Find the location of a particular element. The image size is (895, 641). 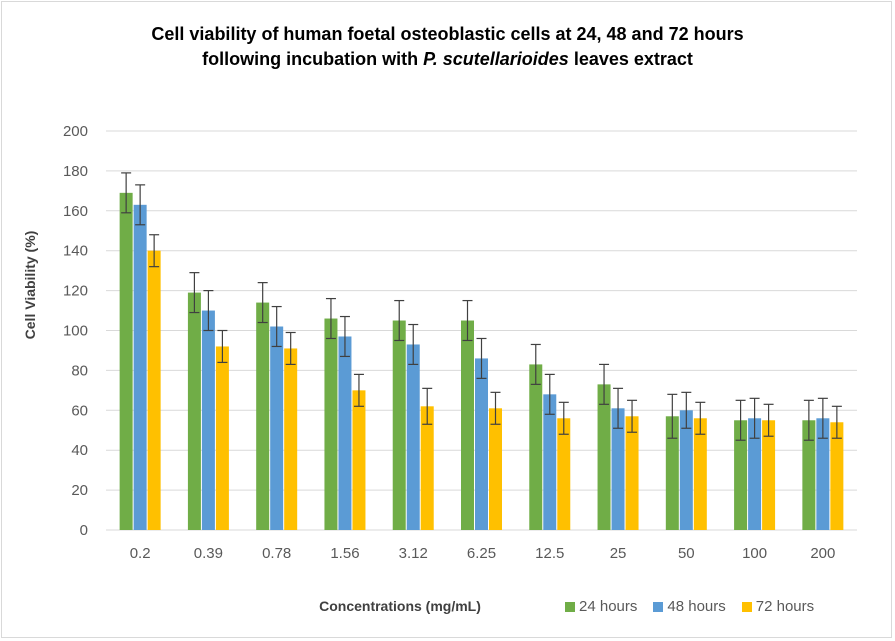

y-tick-label: 160 is located at coordinates (75, 211).